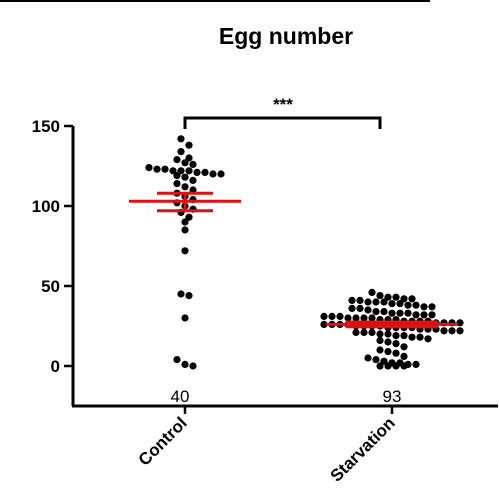 This screenshot has width=499, height=503. Describe the element at coordinates (46, 126) in the screenshot. I see `y-tick-label-150: 150` at that location.